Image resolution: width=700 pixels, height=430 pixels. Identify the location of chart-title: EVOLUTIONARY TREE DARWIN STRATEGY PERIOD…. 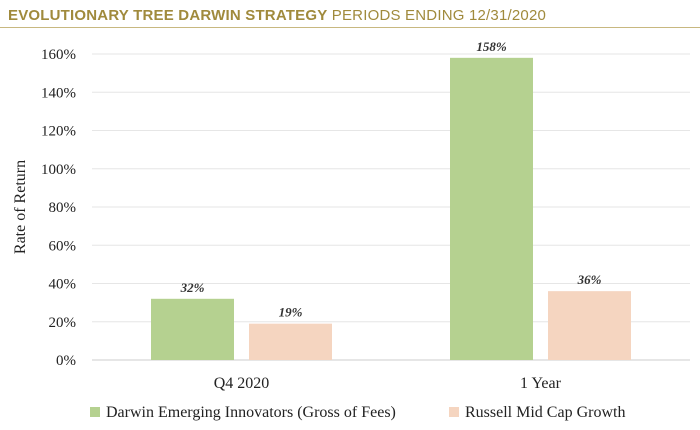
(277, 16).